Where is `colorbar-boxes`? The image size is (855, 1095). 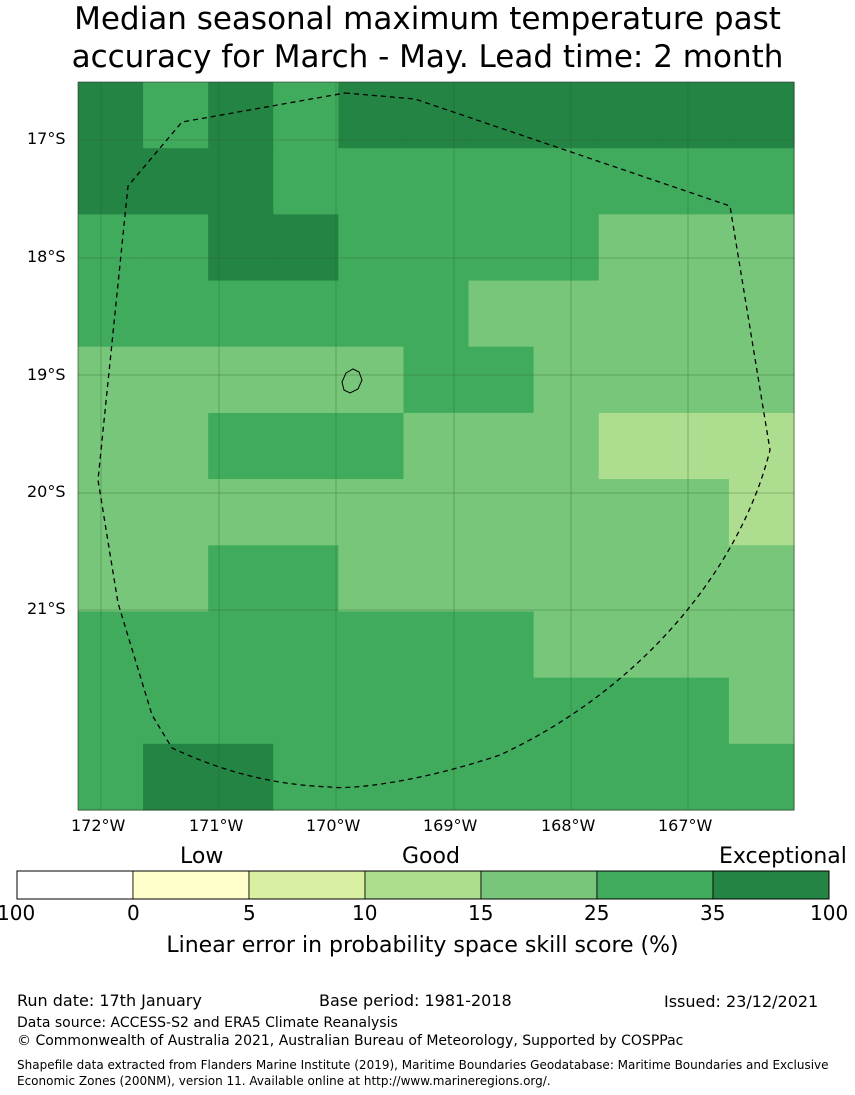
colorbar-boxes is located at coordinates (423, 885).